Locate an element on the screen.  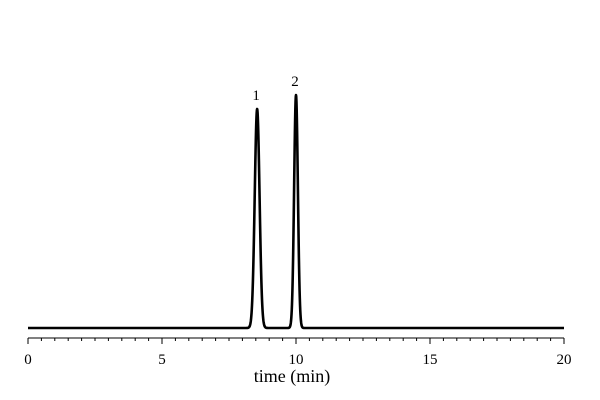
peak-label-2: 2 is located at coordinates (295, 82).